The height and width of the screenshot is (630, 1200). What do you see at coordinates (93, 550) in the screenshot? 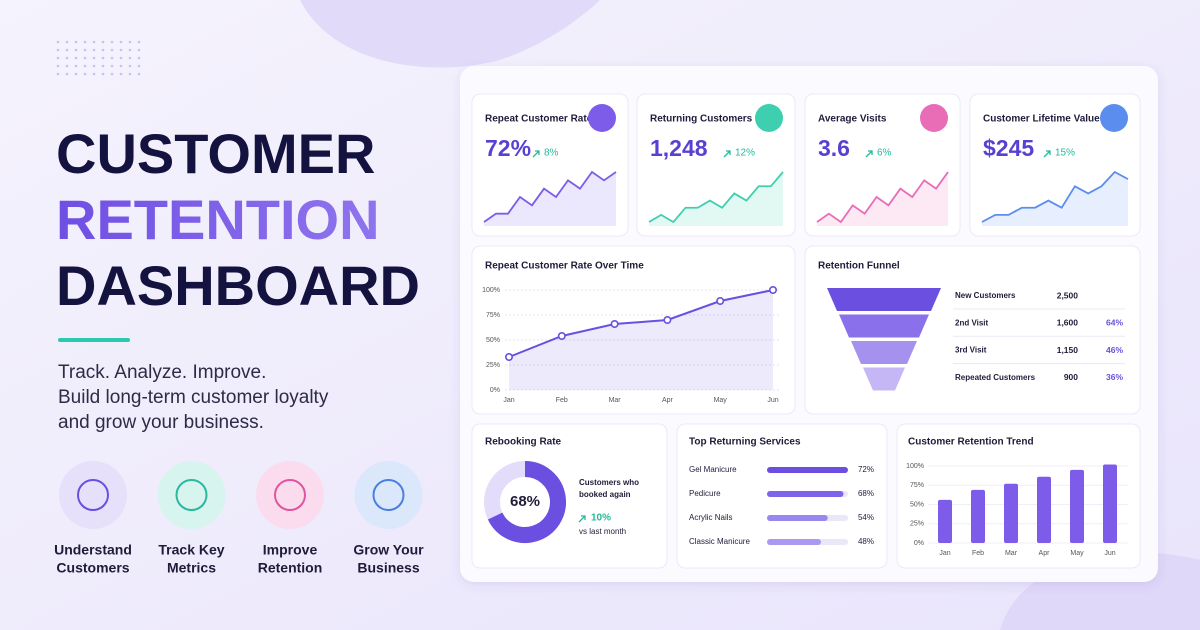
I see `feature-label: Understand` at bounding box center [93, 550].